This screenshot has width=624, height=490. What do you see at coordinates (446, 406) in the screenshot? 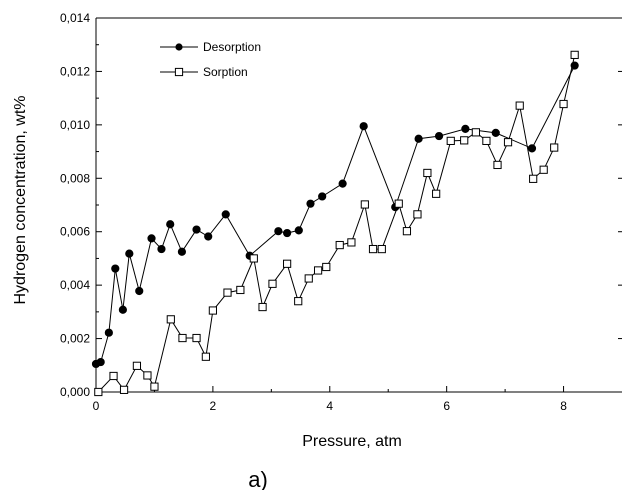
I see `x-tick-label: 6` at bounding box center [446, 406].